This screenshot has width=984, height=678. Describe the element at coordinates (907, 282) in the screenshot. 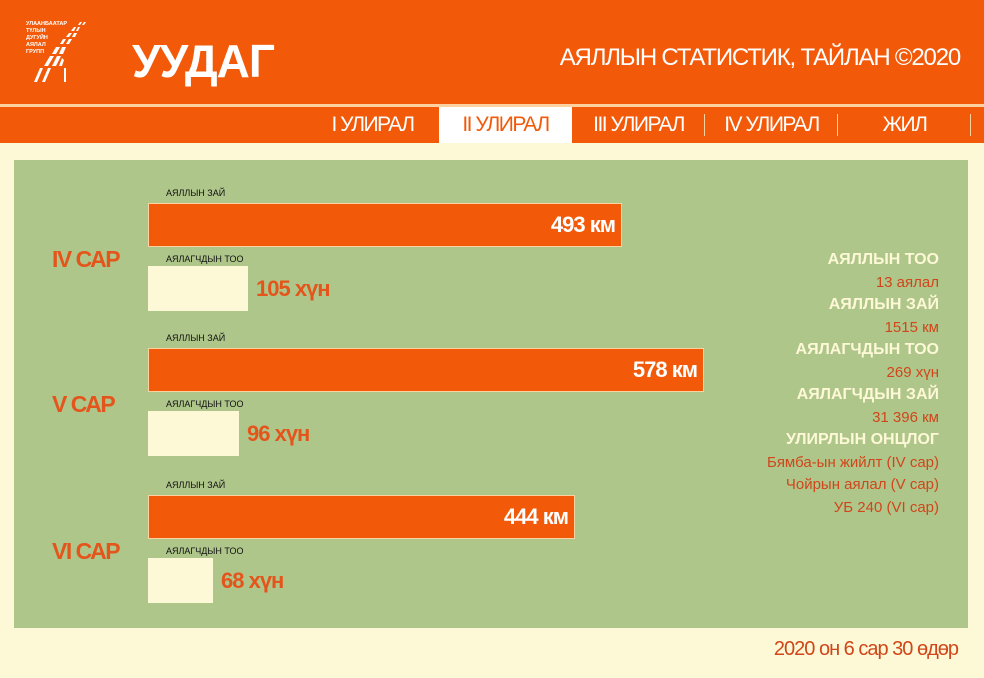

I see `stat-value: 13 аялал` at that location.